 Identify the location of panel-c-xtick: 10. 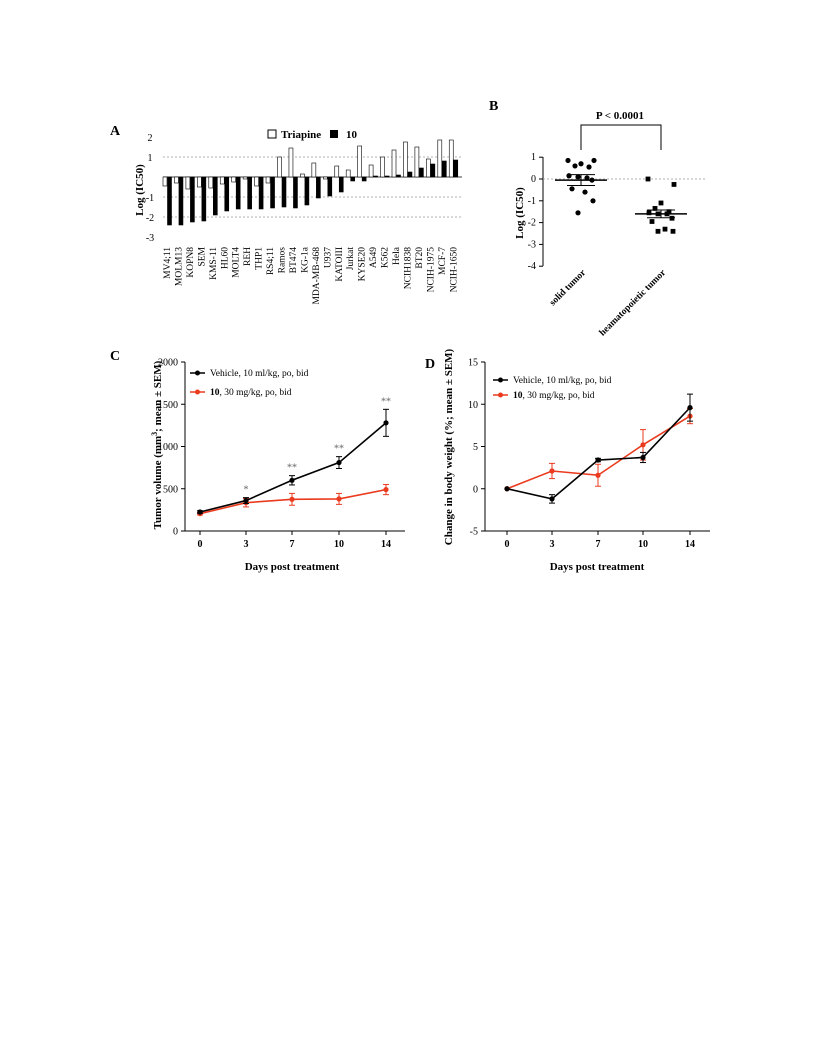
(339, 544).